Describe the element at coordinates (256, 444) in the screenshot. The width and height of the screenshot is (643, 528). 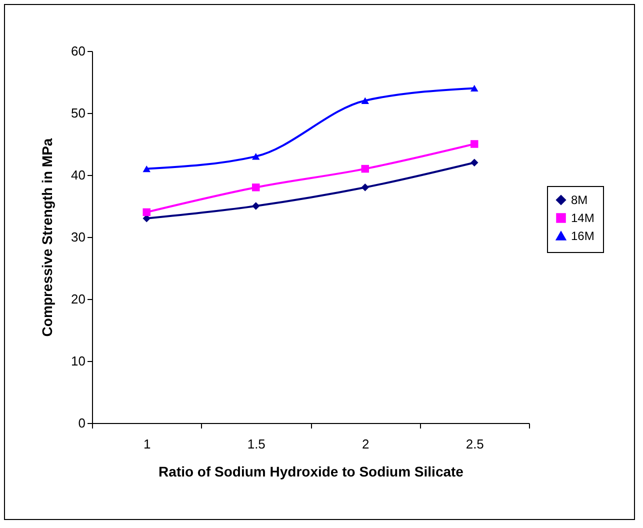
I see `x-tick-label: 1.5` at that location.